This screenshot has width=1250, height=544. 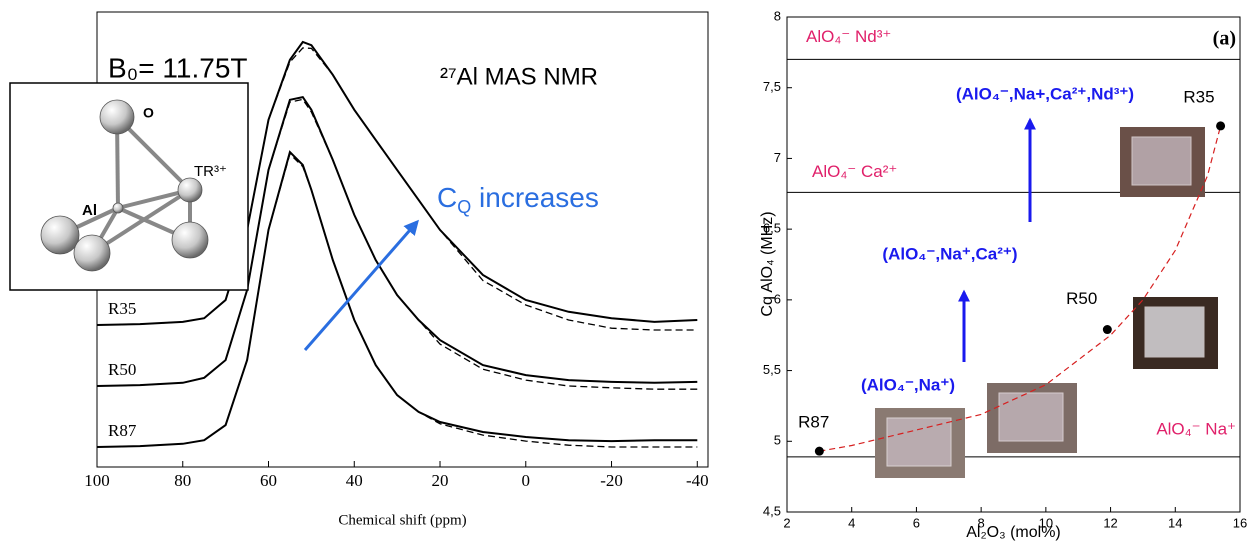 I want to click on nucleus-label: ²⁷Al MAS NMR, so click(x=519, y=76).